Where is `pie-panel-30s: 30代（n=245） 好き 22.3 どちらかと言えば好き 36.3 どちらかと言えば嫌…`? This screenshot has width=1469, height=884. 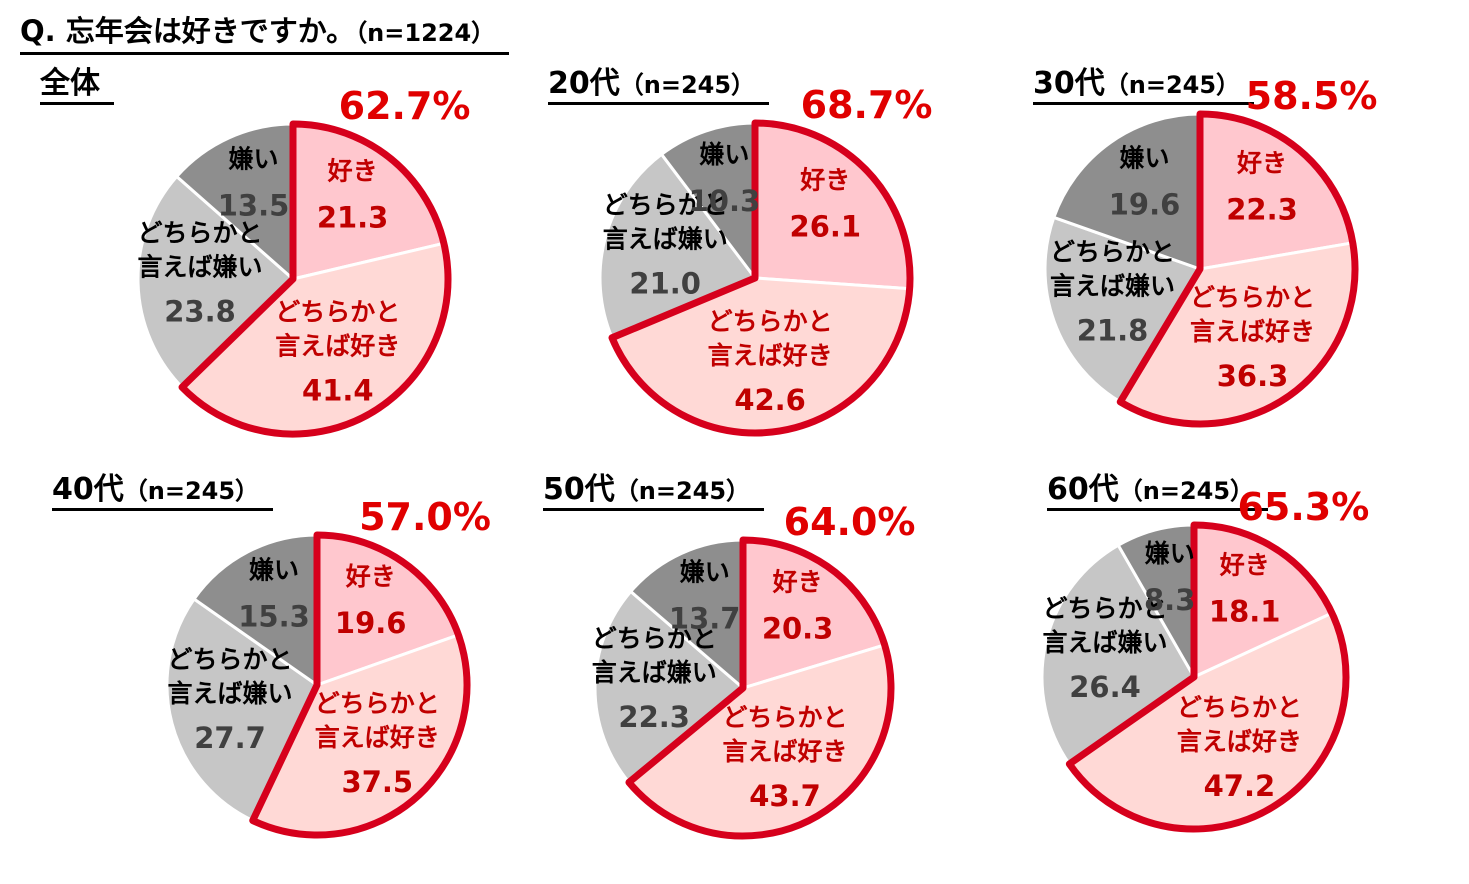 pie-panel-30s: 30代（n=245） 好き 22.3 どちらかと言えば好き 36.3 どちらかと言えば嫌… is located at coordinates (1251, 268).